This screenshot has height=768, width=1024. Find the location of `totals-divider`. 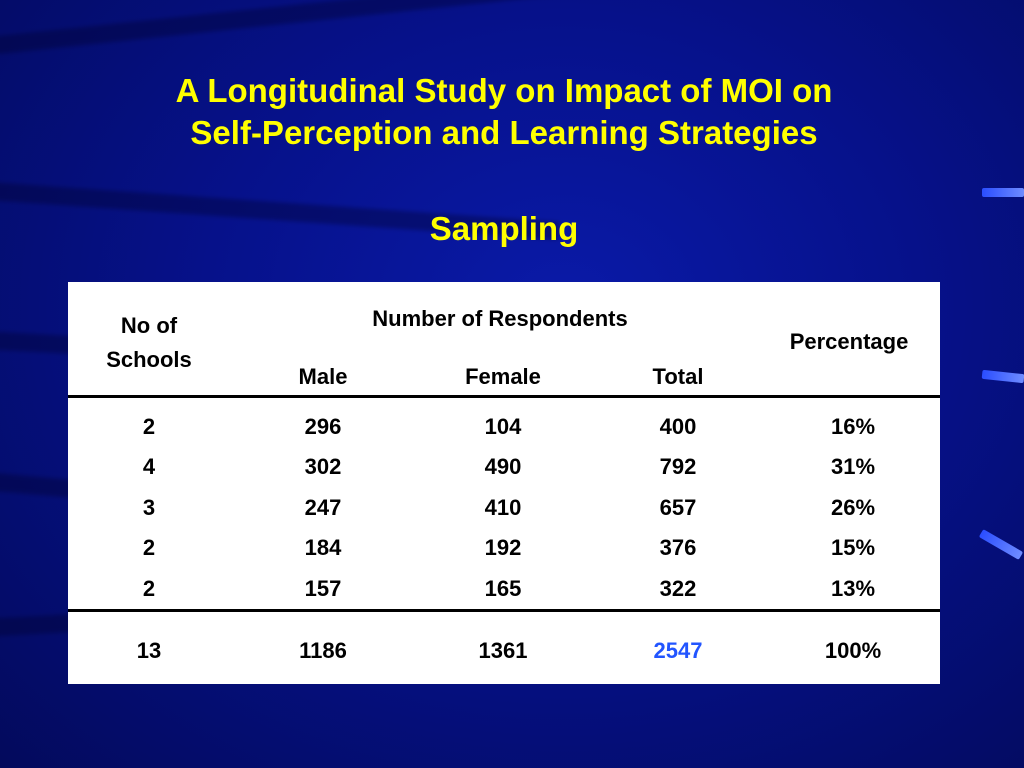

totals-divider is located at coordinates (504, 610).